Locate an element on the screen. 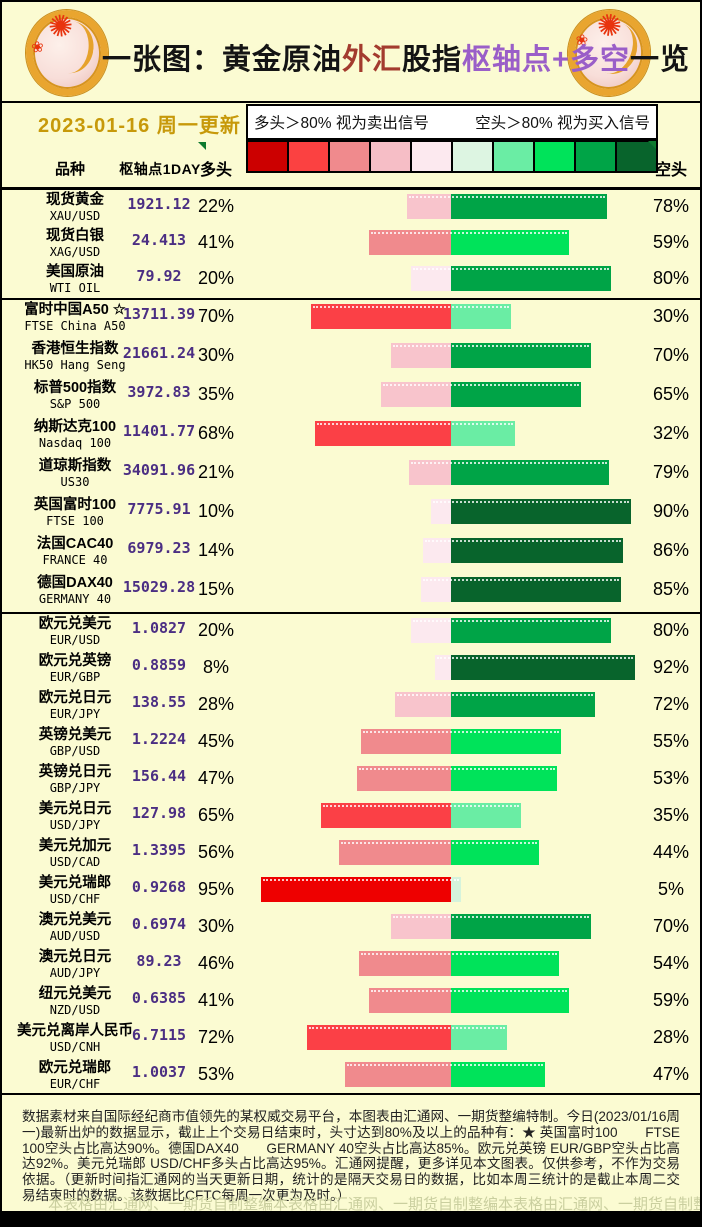  pivot-value: 79.92 is located at coordinates (159, 276).